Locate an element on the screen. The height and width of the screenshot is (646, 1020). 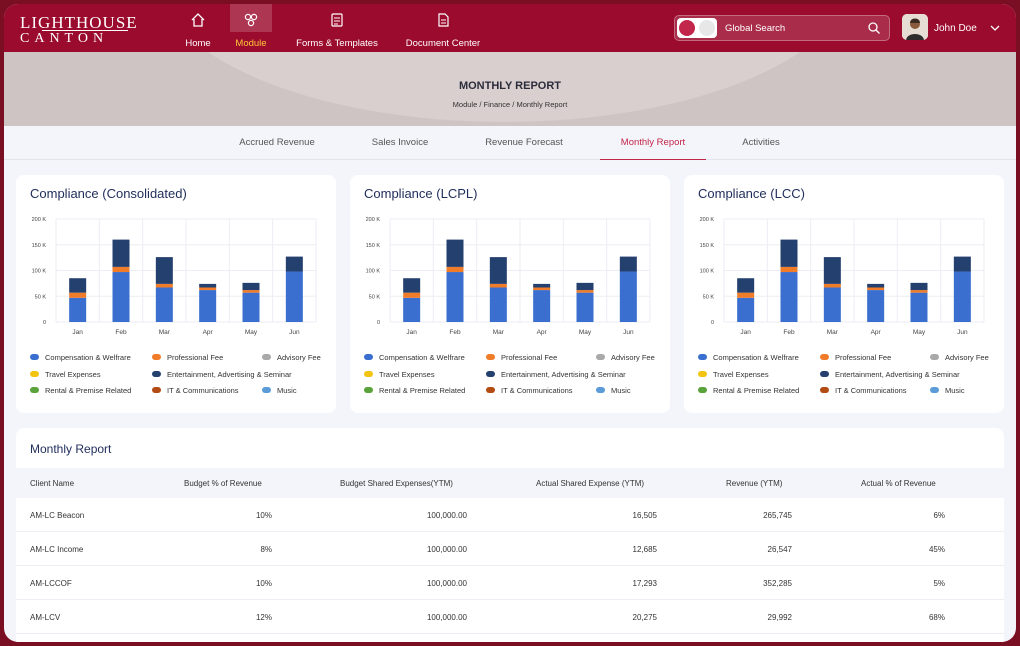
nav-document-label: Document Center is located at coordinates (443, 43).